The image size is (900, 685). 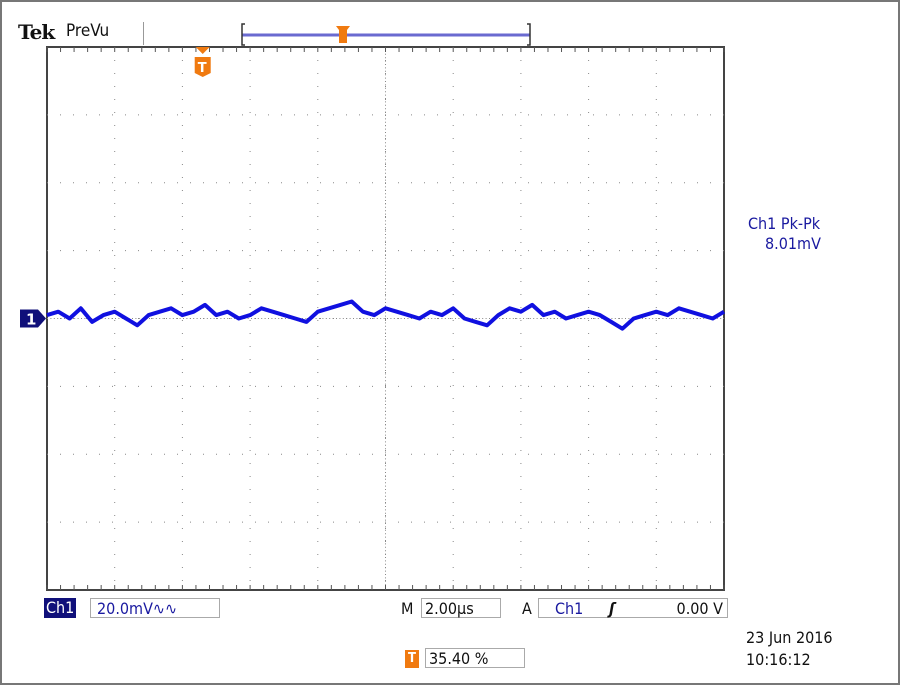 What do you see at coordinates (529, 34) in the screenshot?
I see `record-bracket-right` at bounding box center [529, 34].